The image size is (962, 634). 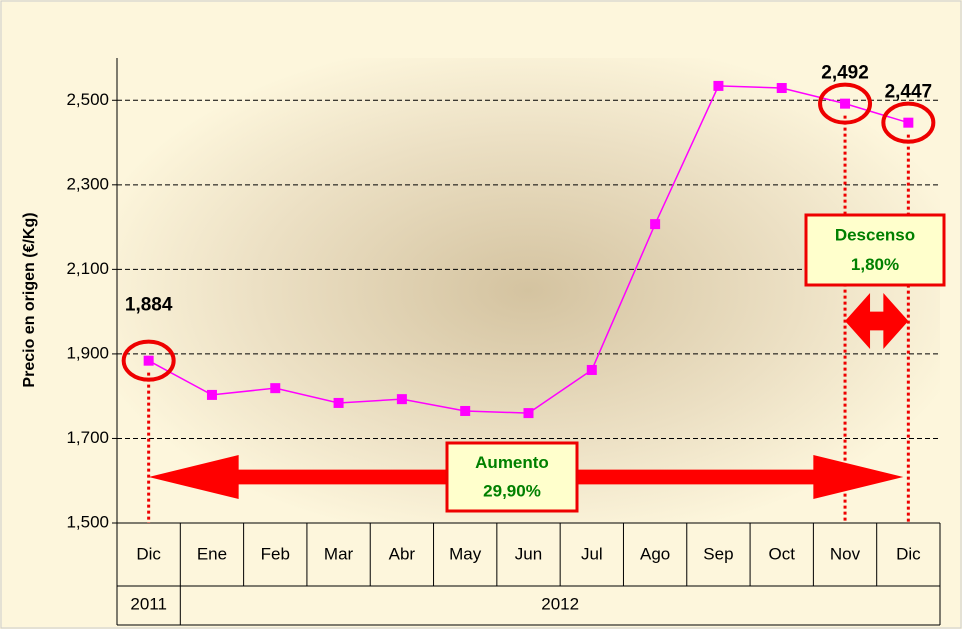 What do you see at coordinates (87, 521) in the screenshot?
I see `y-tick-label: 1,500` at bounding box center [87, 521].